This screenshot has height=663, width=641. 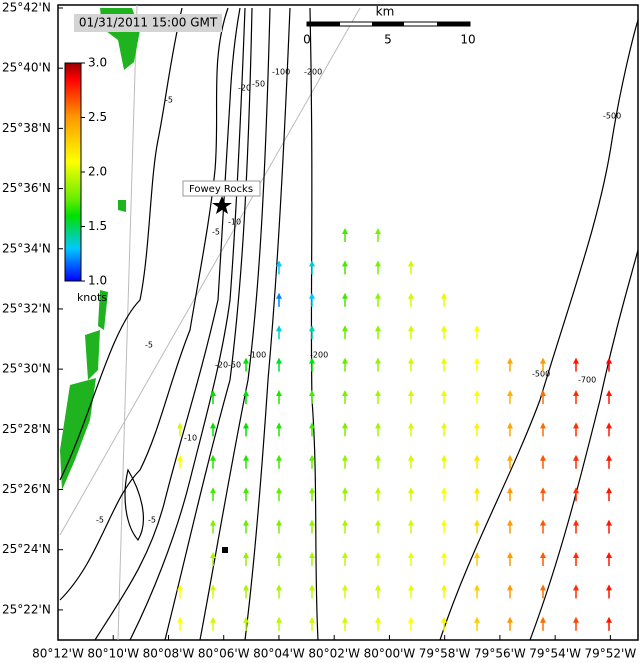 What do you see at coordinates (257, 355) in the screenshot?
I see `contour-label: -100` at bounding box center [257, 355].